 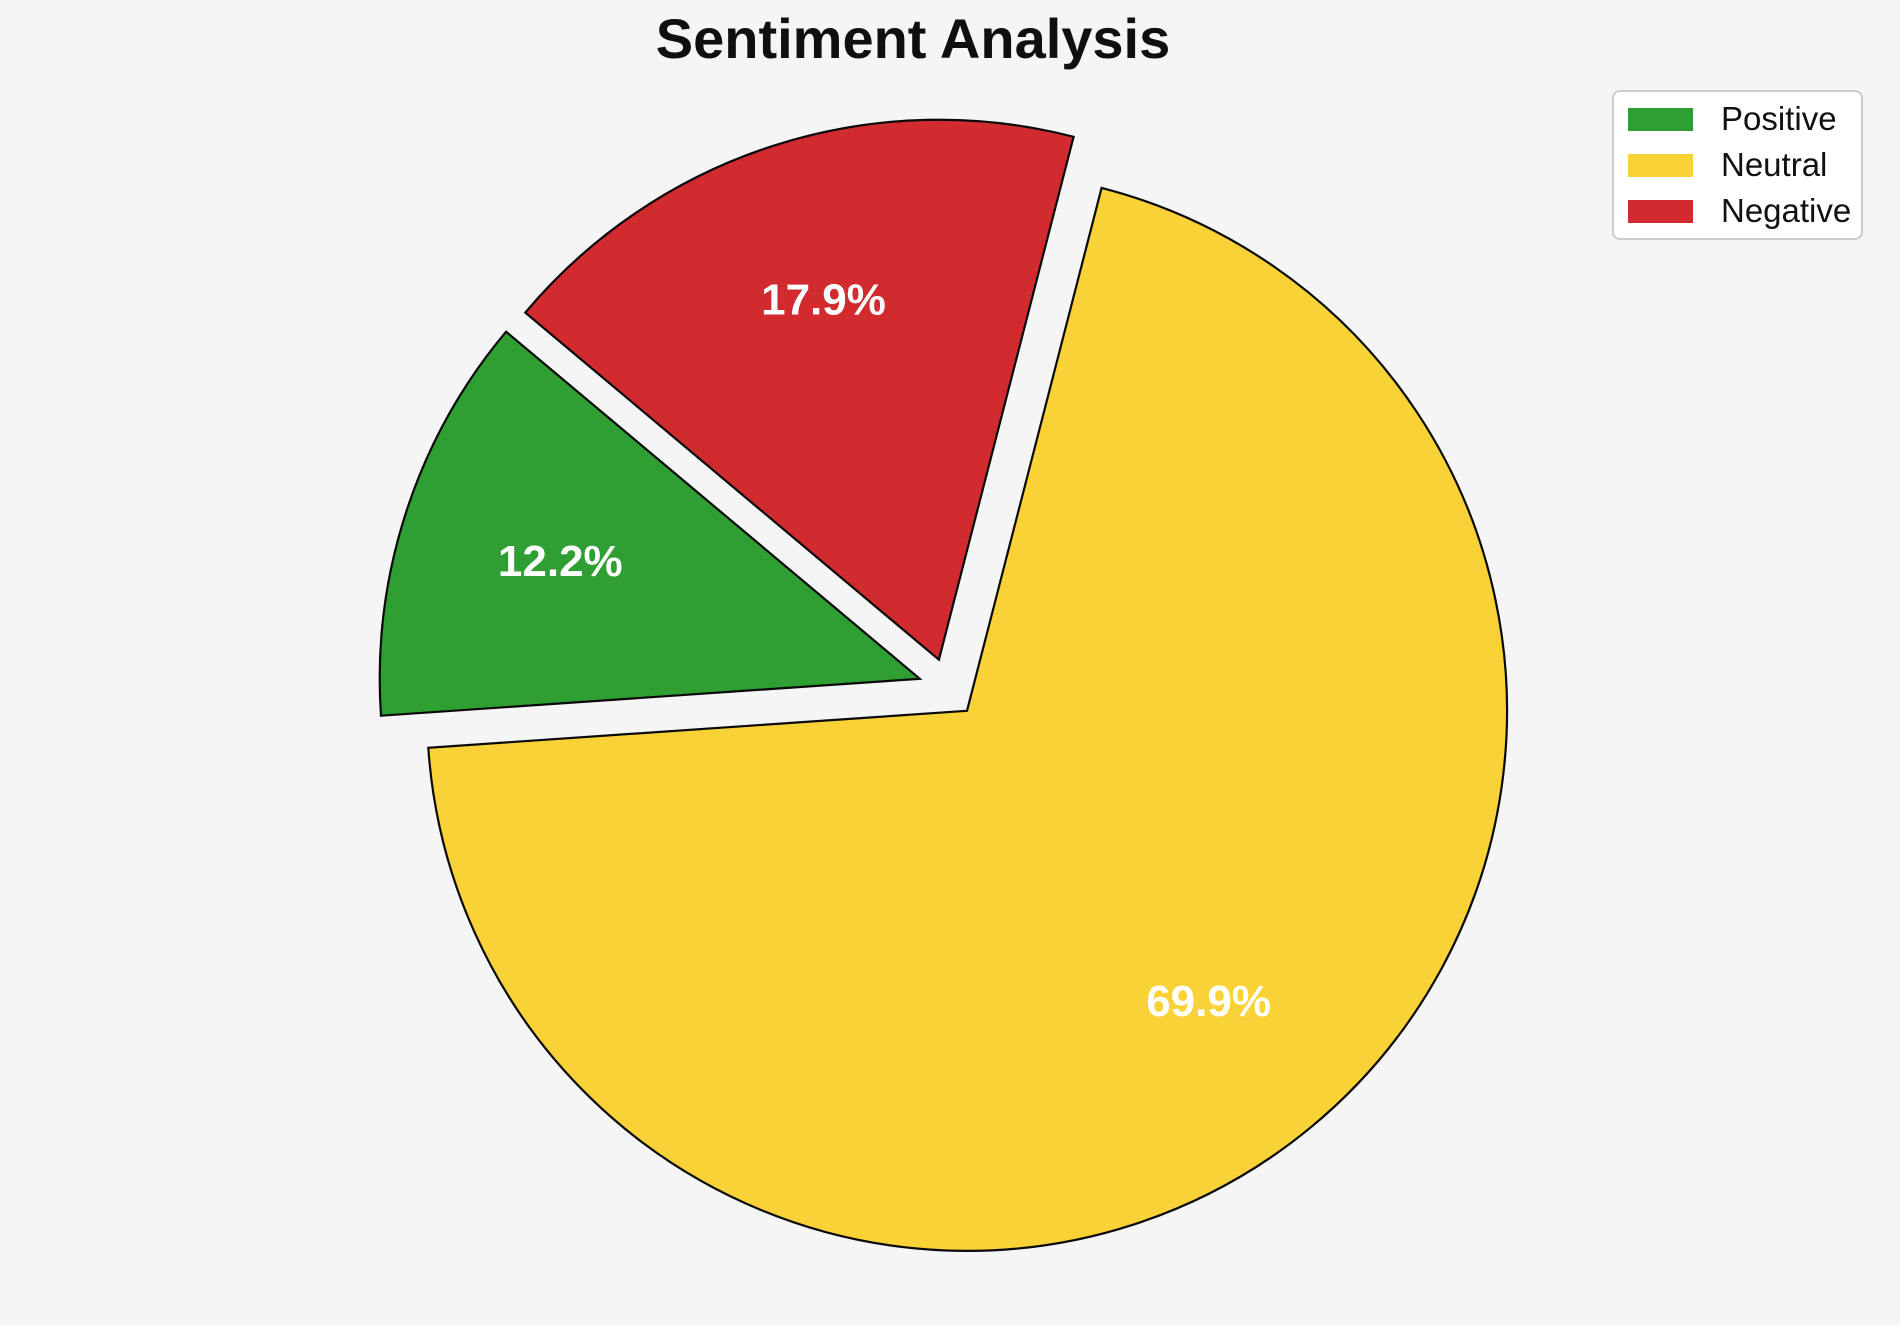 I want to click on legend-swatch-neutral, so click(x=1660, y=165).